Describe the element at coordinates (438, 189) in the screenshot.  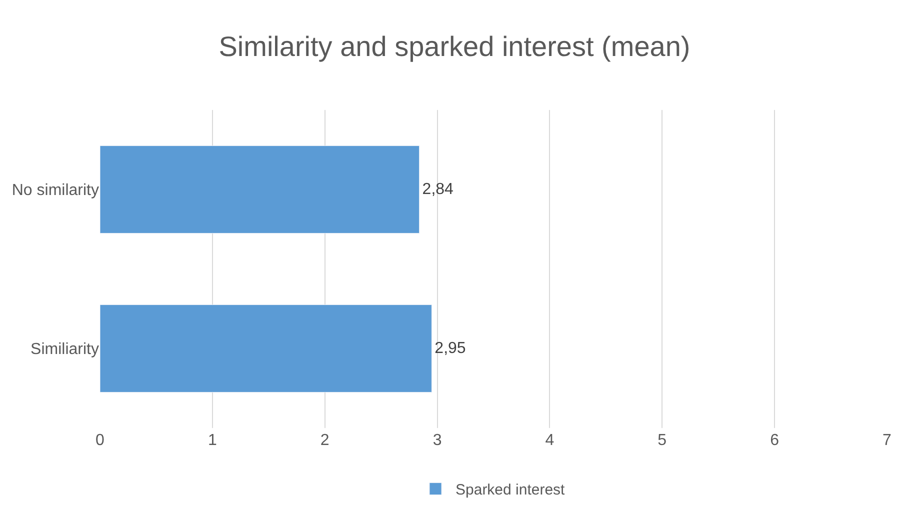
I see `data-label: 2,84` at that location.